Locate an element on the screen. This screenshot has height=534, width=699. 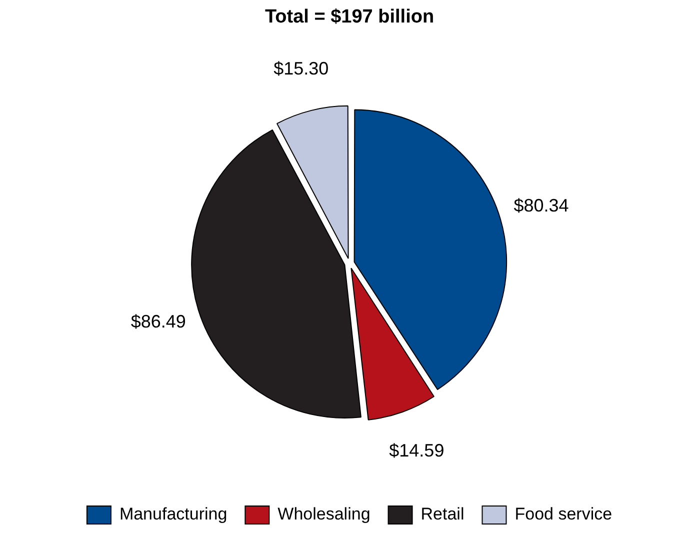
data-label: $86.49 is located at coordinates (158, 321).